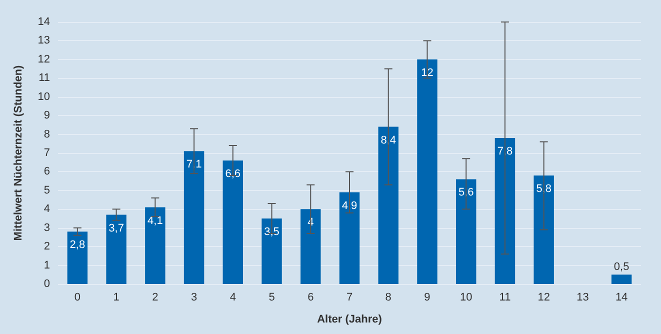 This screenshot has height=334, width=661. What do you see at coordinates (44, 78) in the screenshot?
I see `y-tick-label: 11` at bounding box center [44, 78].